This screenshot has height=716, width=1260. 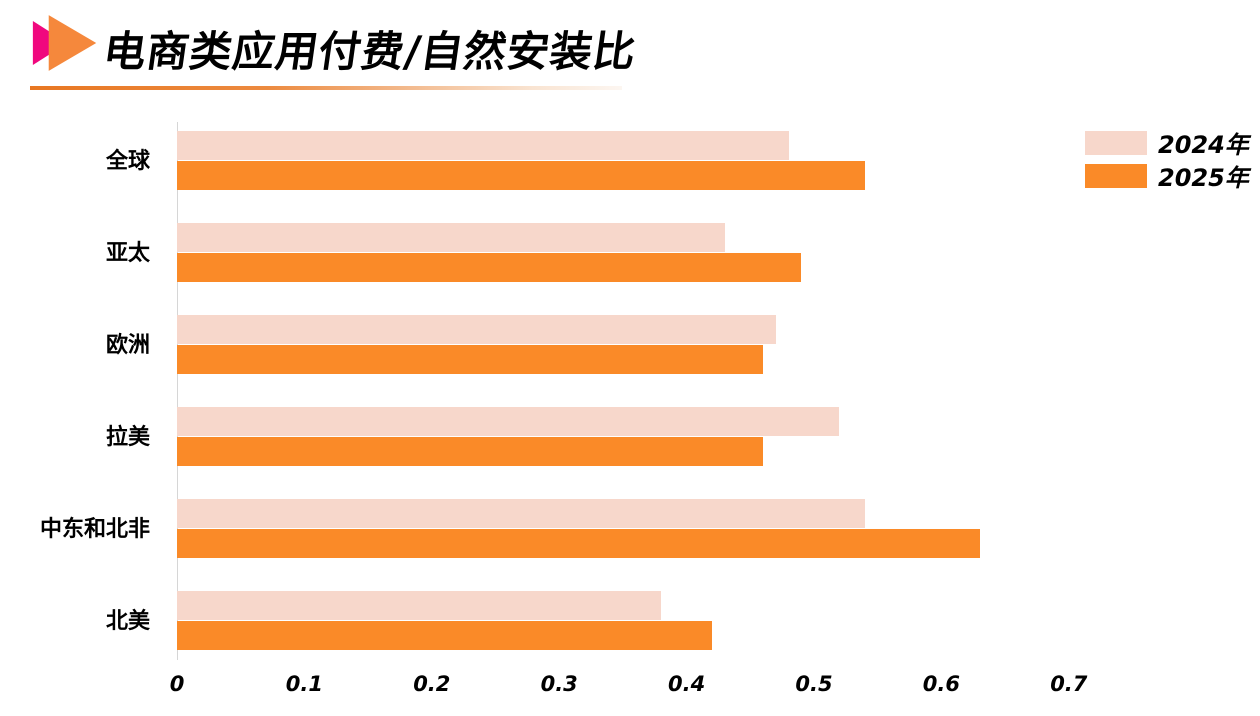 I want to click on x-tick-label: 0.4, so click(x=686, y=684).